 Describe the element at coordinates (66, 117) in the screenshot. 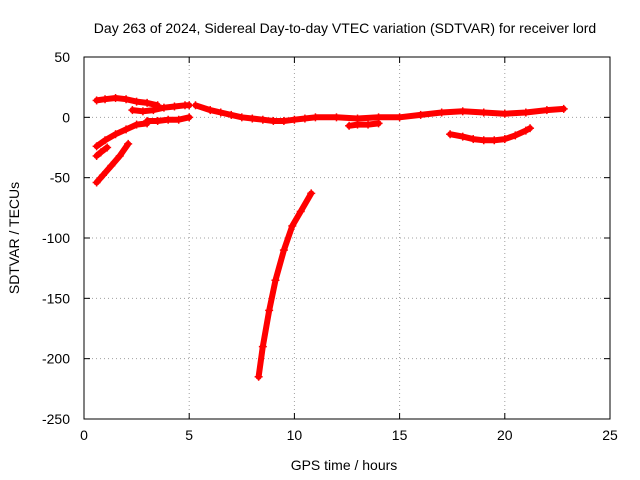

I see `y-tick-label: 0` at that location.